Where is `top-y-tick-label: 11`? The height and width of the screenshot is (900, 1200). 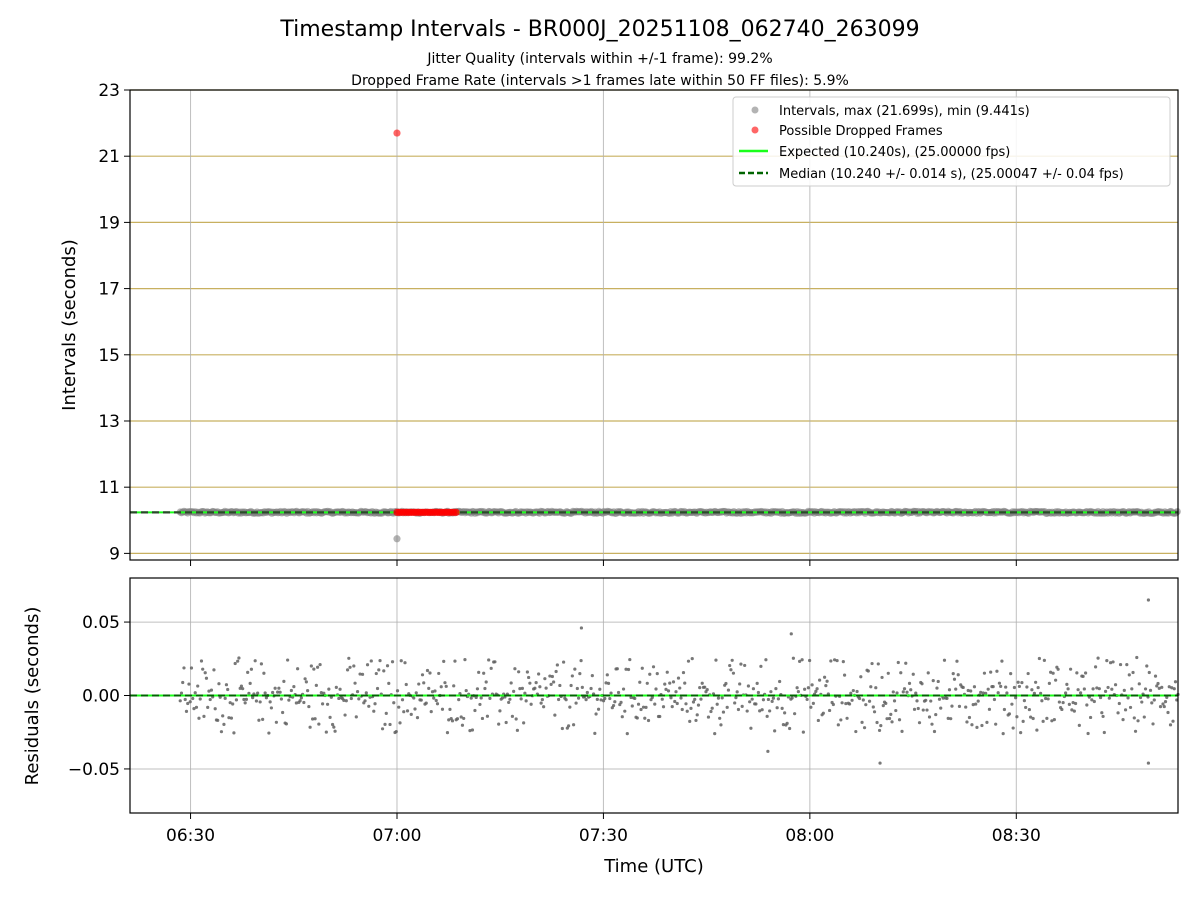 top-y-tick-label: 11 is located at coordinates (109, 488).